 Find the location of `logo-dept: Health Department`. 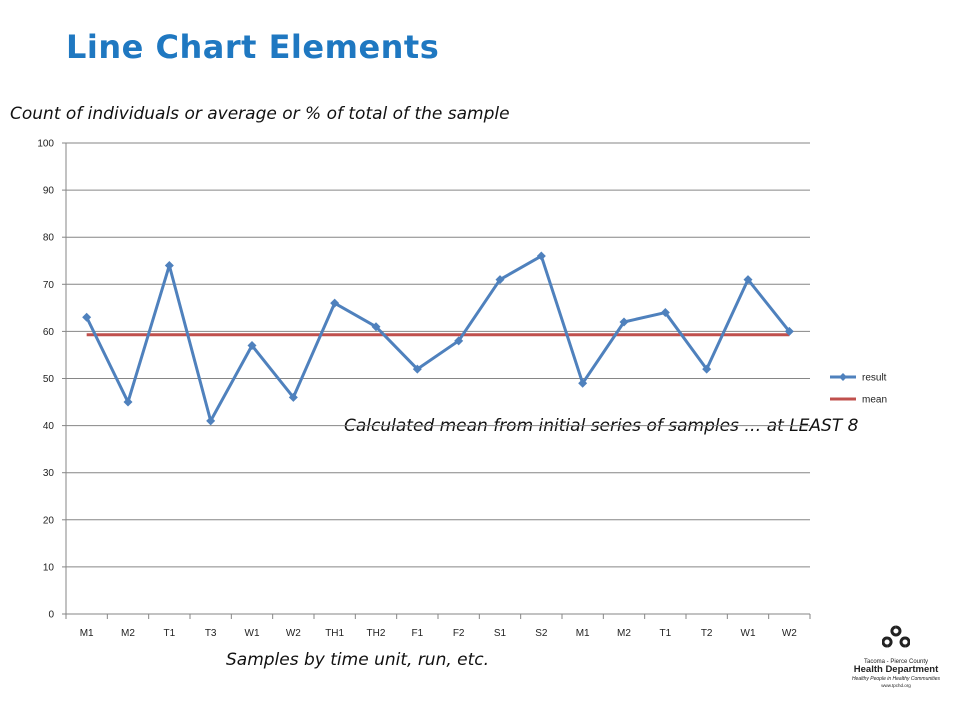

logo-dept: Health Department is located at coordinates (896, 669).